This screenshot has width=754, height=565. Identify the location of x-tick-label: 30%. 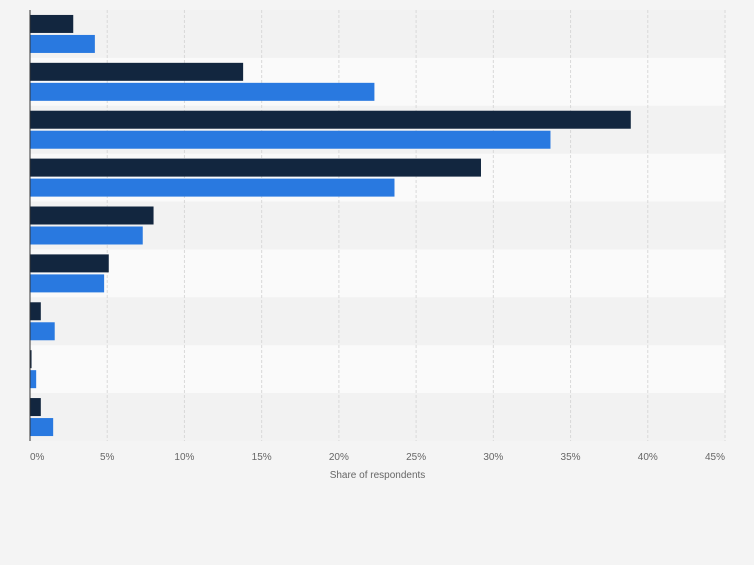
(493, 457).